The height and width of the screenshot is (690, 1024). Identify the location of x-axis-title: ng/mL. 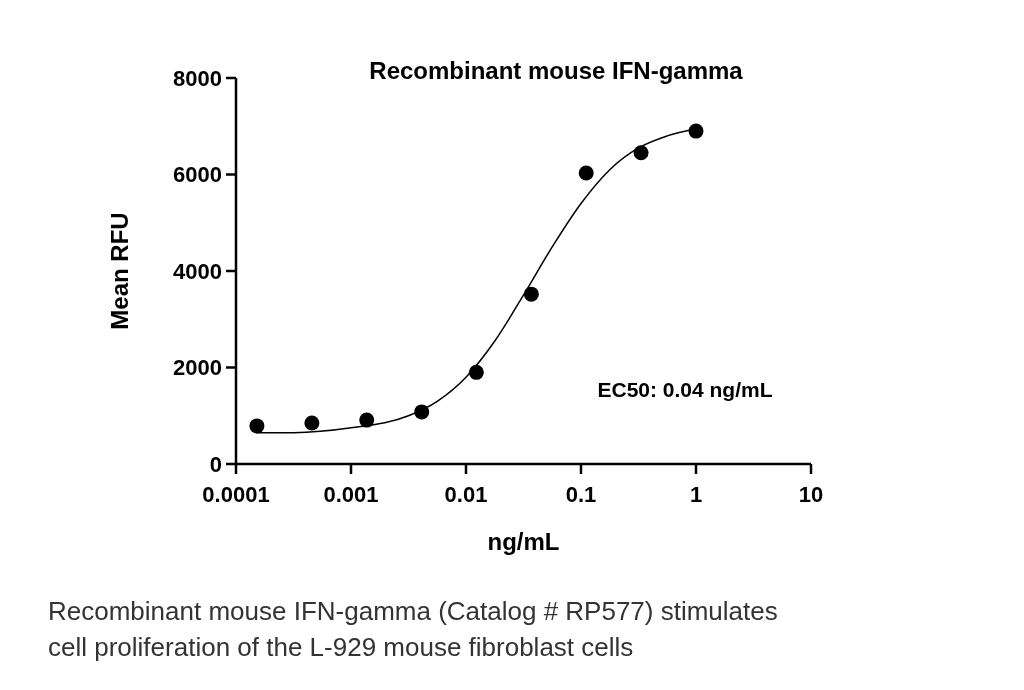
(523, 541).